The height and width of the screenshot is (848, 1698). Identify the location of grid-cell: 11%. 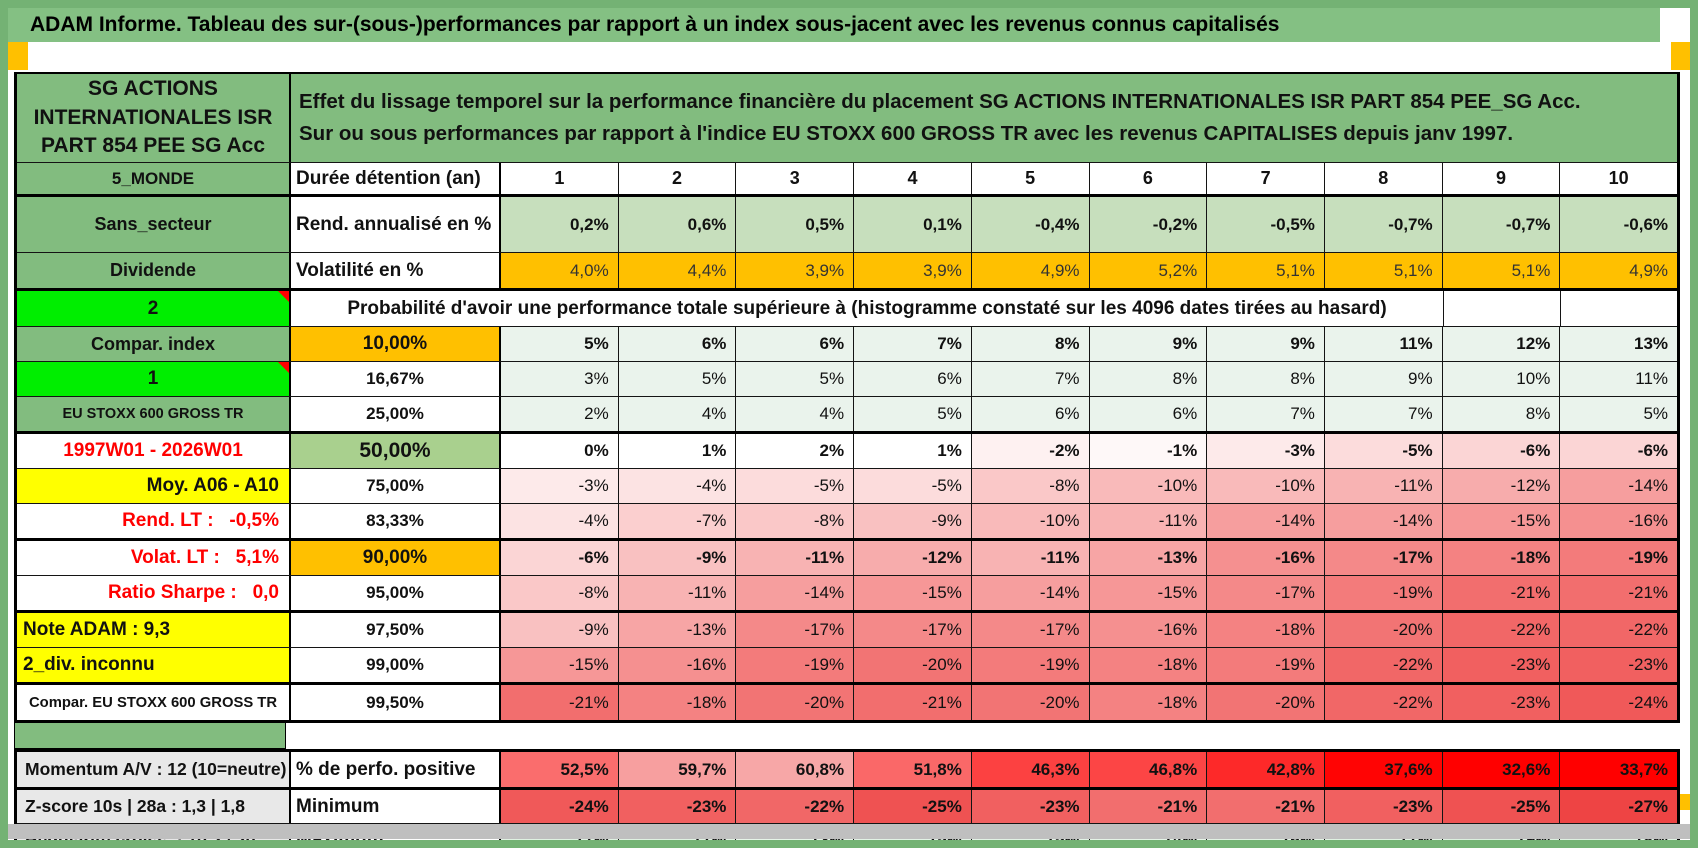
(1382, 344).